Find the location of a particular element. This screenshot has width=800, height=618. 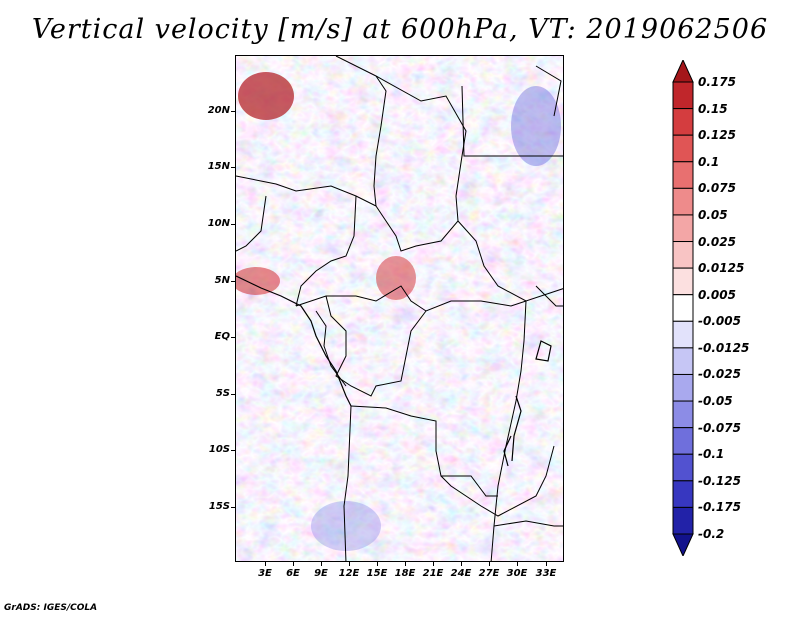

lat-label-15n: 15N is located at coordinates (218, 166).